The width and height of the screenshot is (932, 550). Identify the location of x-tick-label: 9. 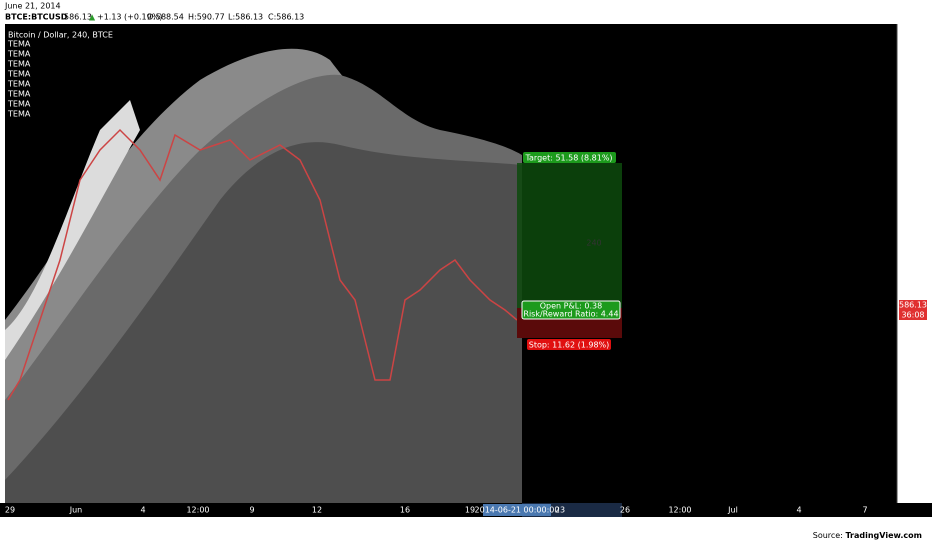
(251, 510).